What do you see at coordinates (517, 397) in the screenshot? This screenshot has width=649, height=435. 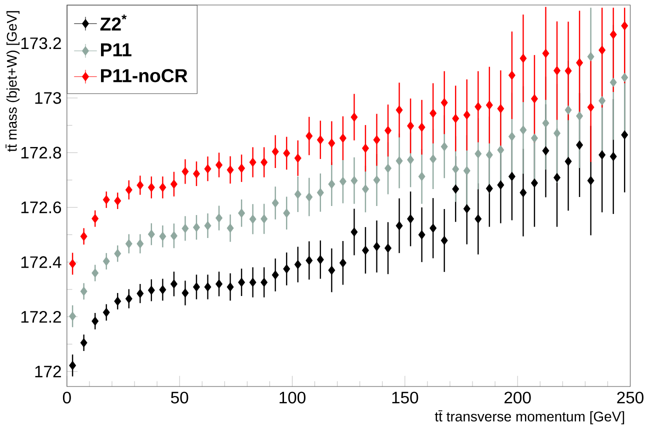 I see `x-tick-label: 200` at bounding box center [517, 397].